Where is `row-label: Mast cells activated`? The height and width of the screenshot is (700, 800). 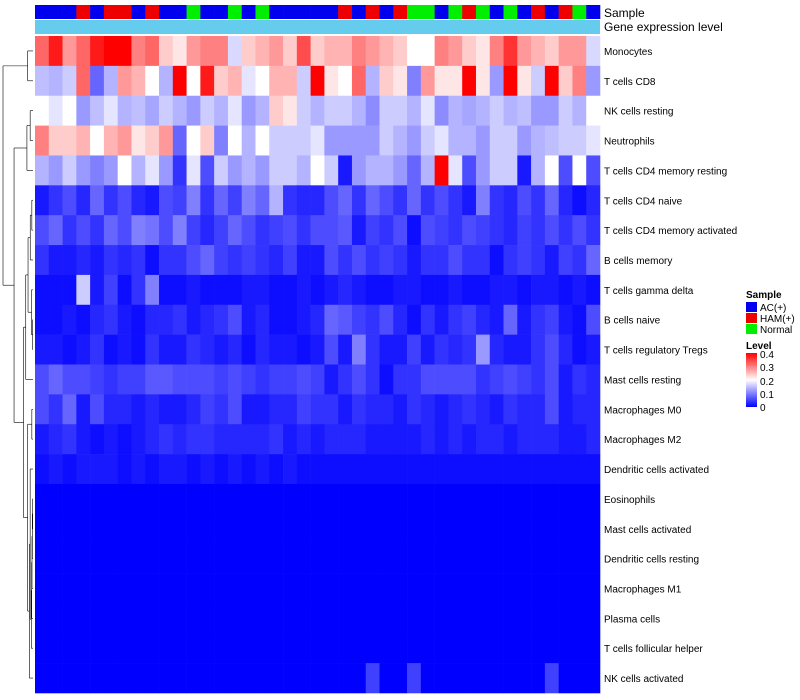
row-label: Mast cells activated is located at coordinates (647, 530).